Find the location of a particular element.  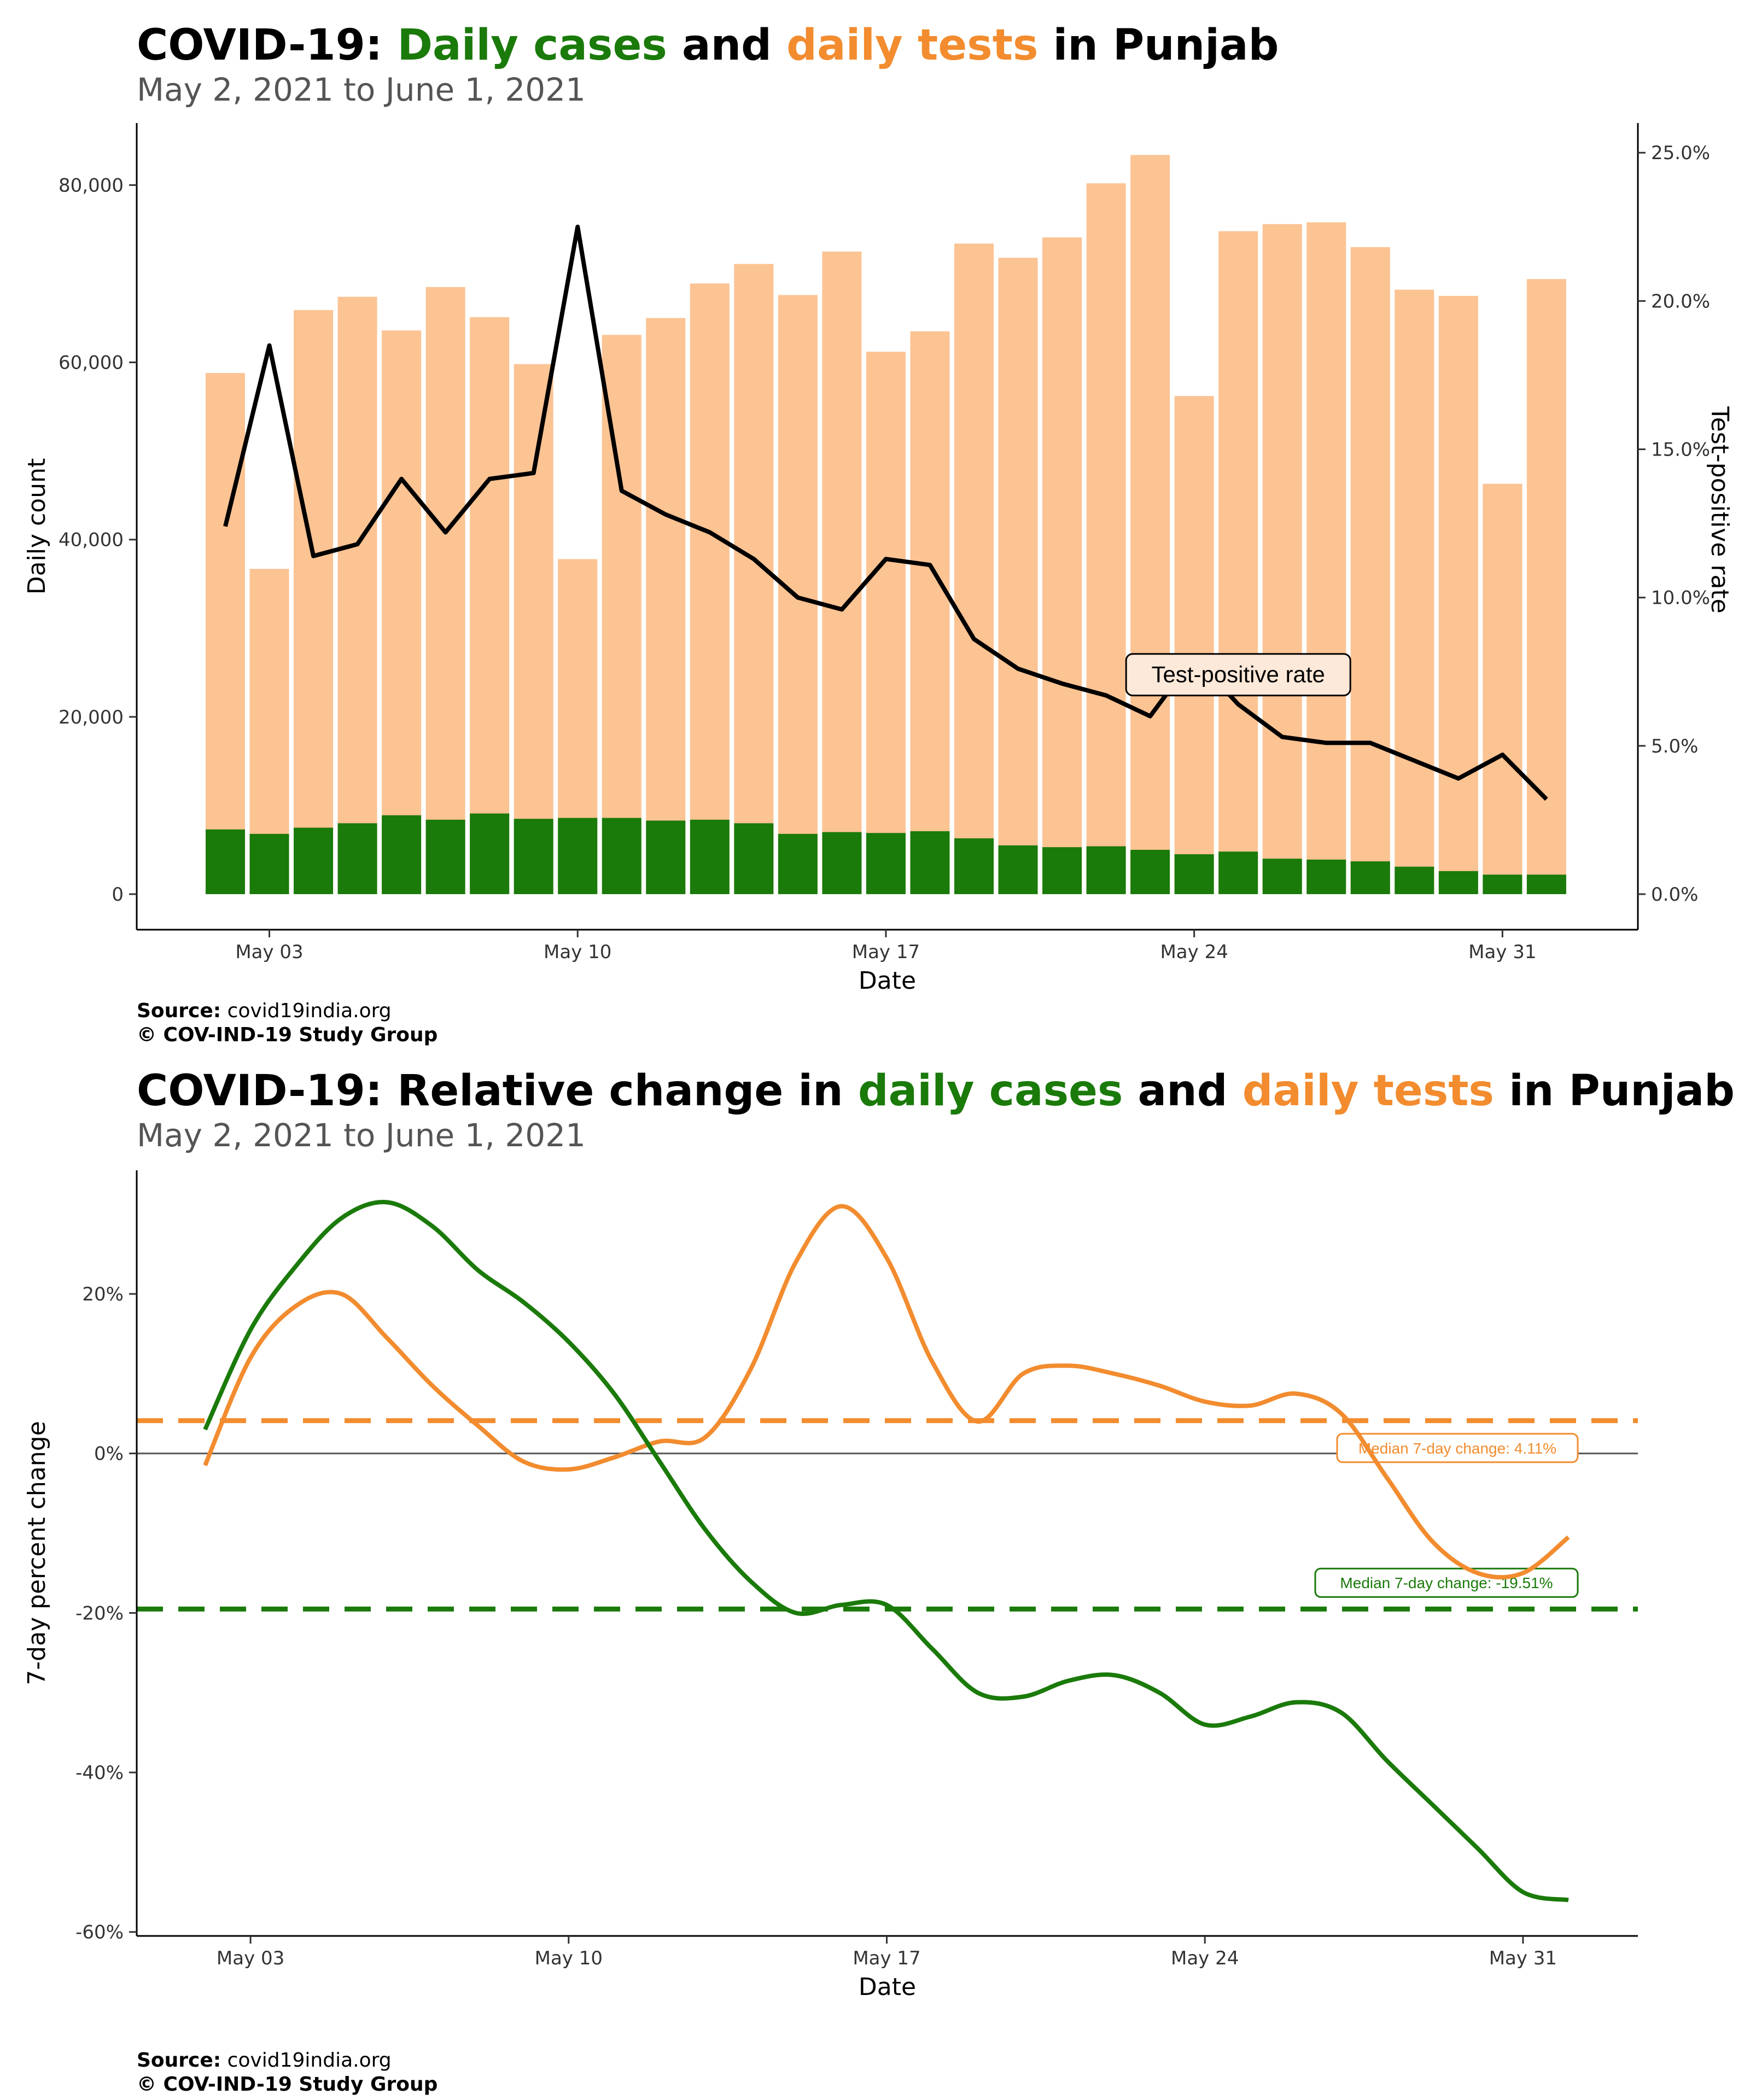

title-part: COVID-19: is located at coordinates (267, 45).